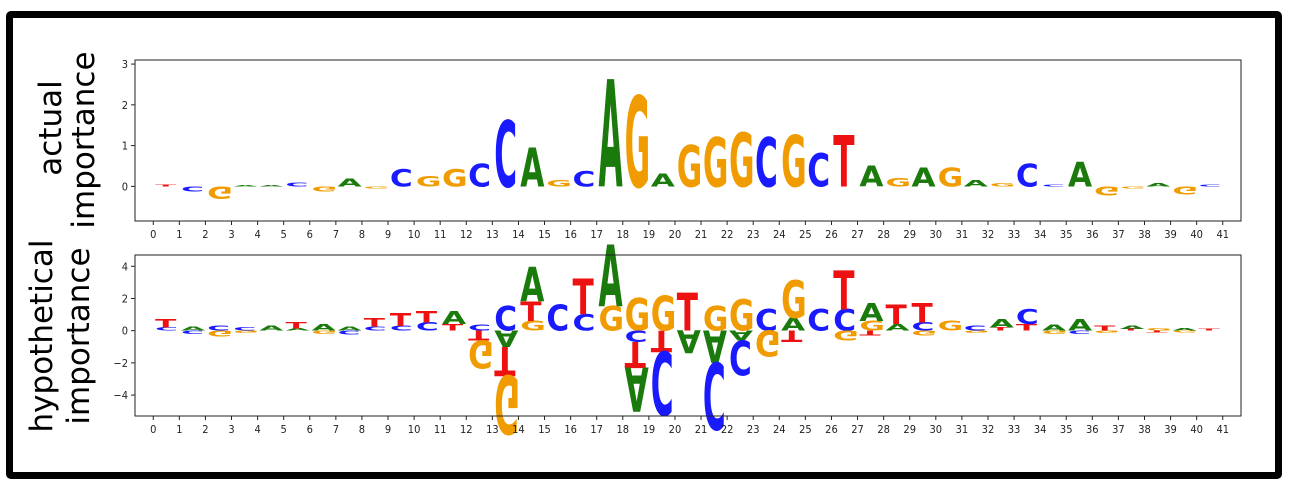  I want to click on letter-G-pos-20: G, so click(690, 167).